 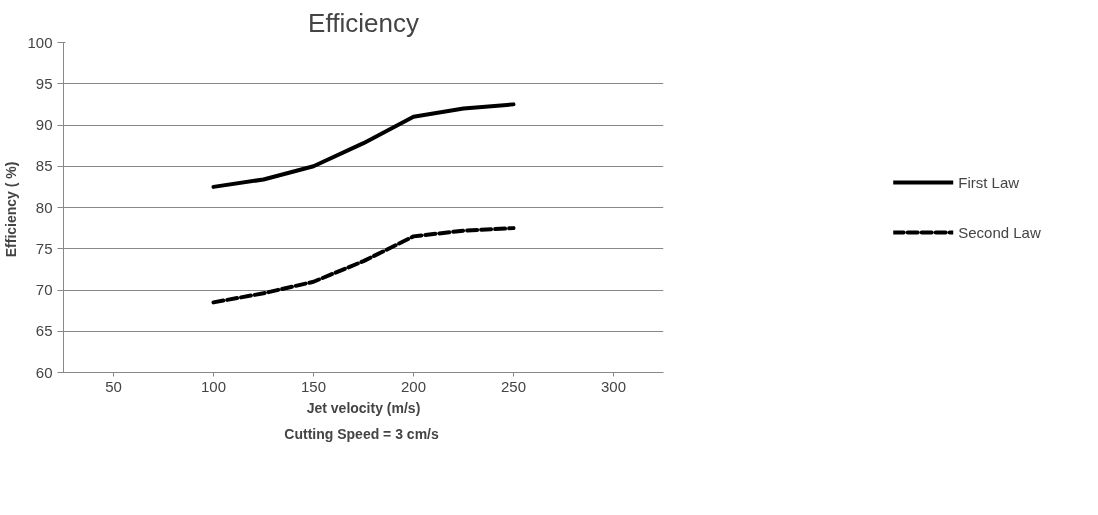 What do you see at coordinates (113, 386) in the screenshot?
I see `x-tick-label: 50` at bounding box center [113, 386].